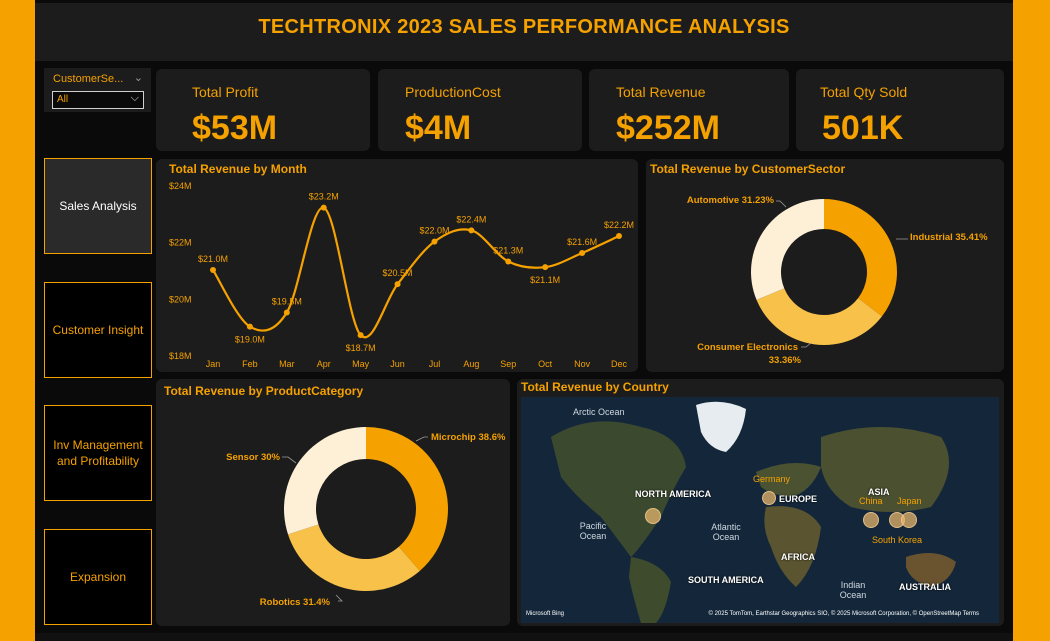 The height and width of the screenshot is (641, 1050). I want to click on y-tick-label: $22M, so click(180, 243).